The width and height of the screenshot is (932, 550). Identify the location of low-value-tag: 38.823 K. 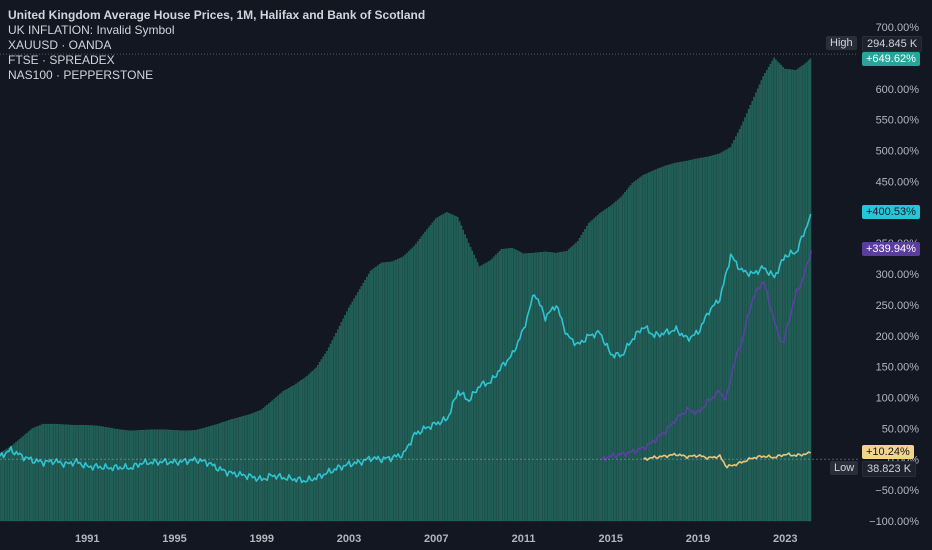
(889, 469).